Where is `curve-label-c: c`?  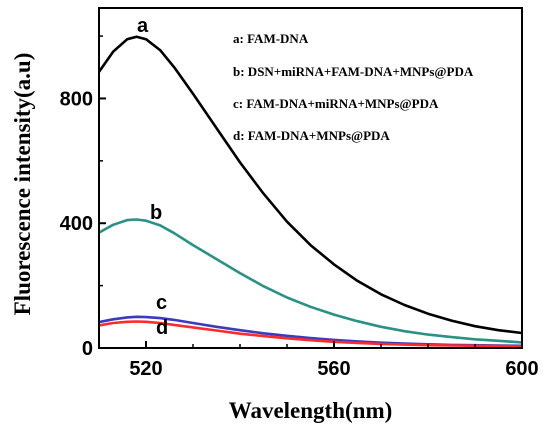
curve-label-c: c is located at coordinates (161, 303).